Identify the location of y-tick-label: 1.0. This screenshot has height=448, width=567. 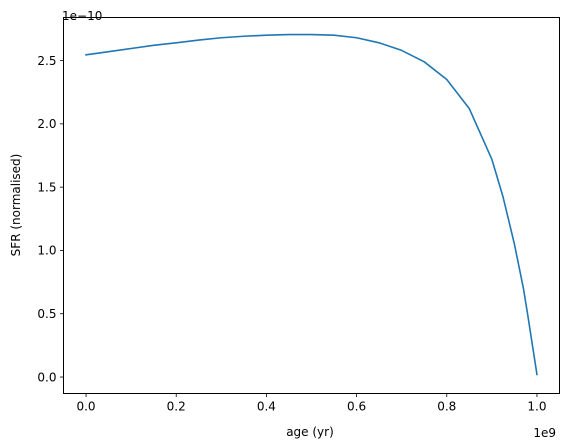
(46, 251).